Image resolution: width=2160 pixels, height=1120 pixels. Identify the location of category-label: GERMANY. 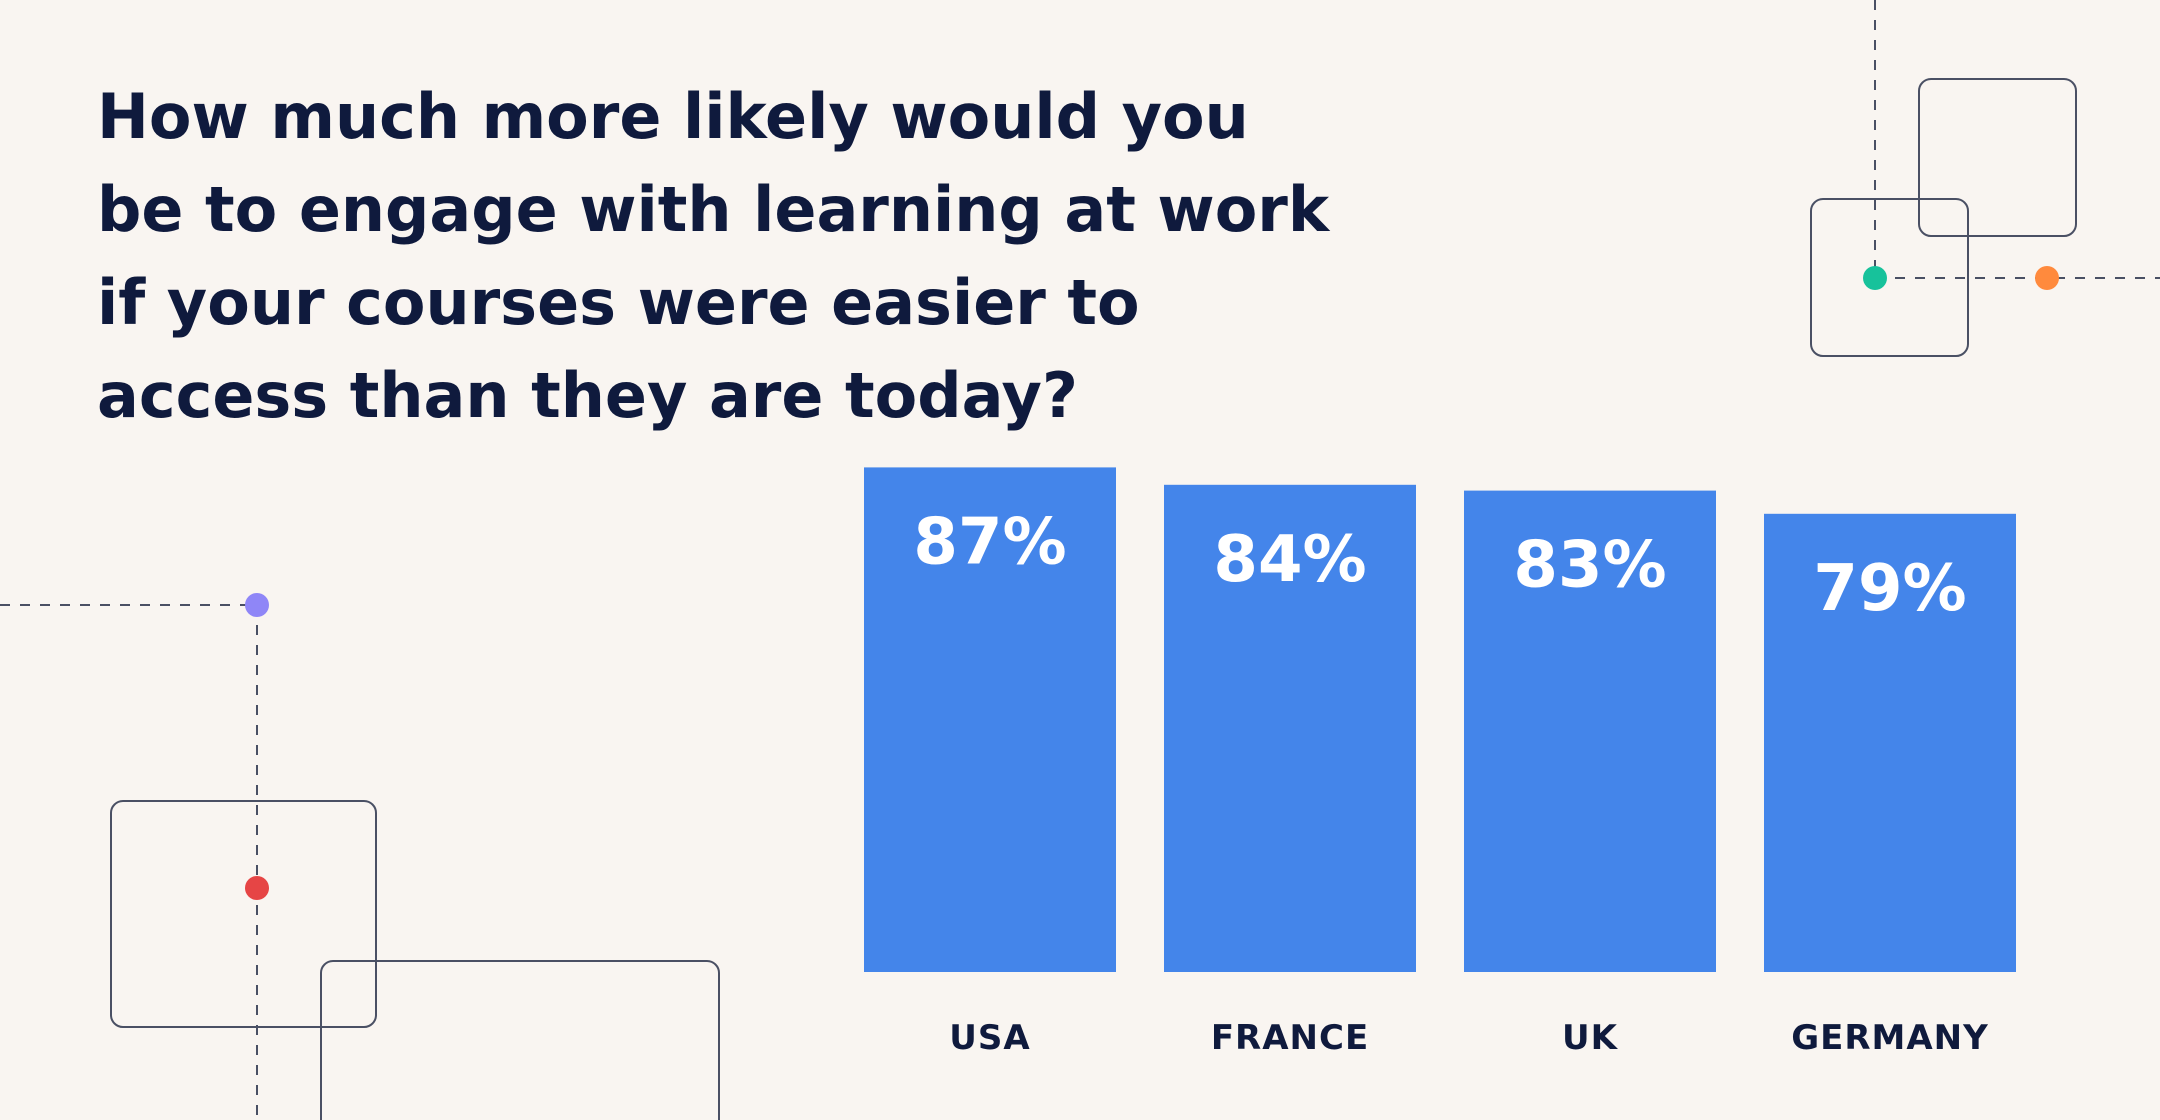
(1890, 1038).